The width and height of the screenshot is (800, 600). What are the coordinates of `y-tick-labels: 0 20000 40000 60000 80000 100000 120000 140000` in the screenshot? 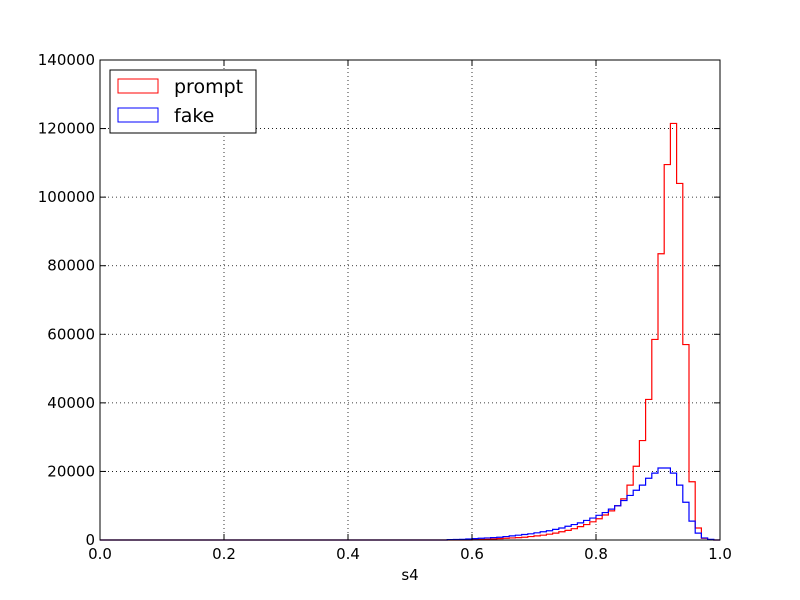 It's located at (66, 300).